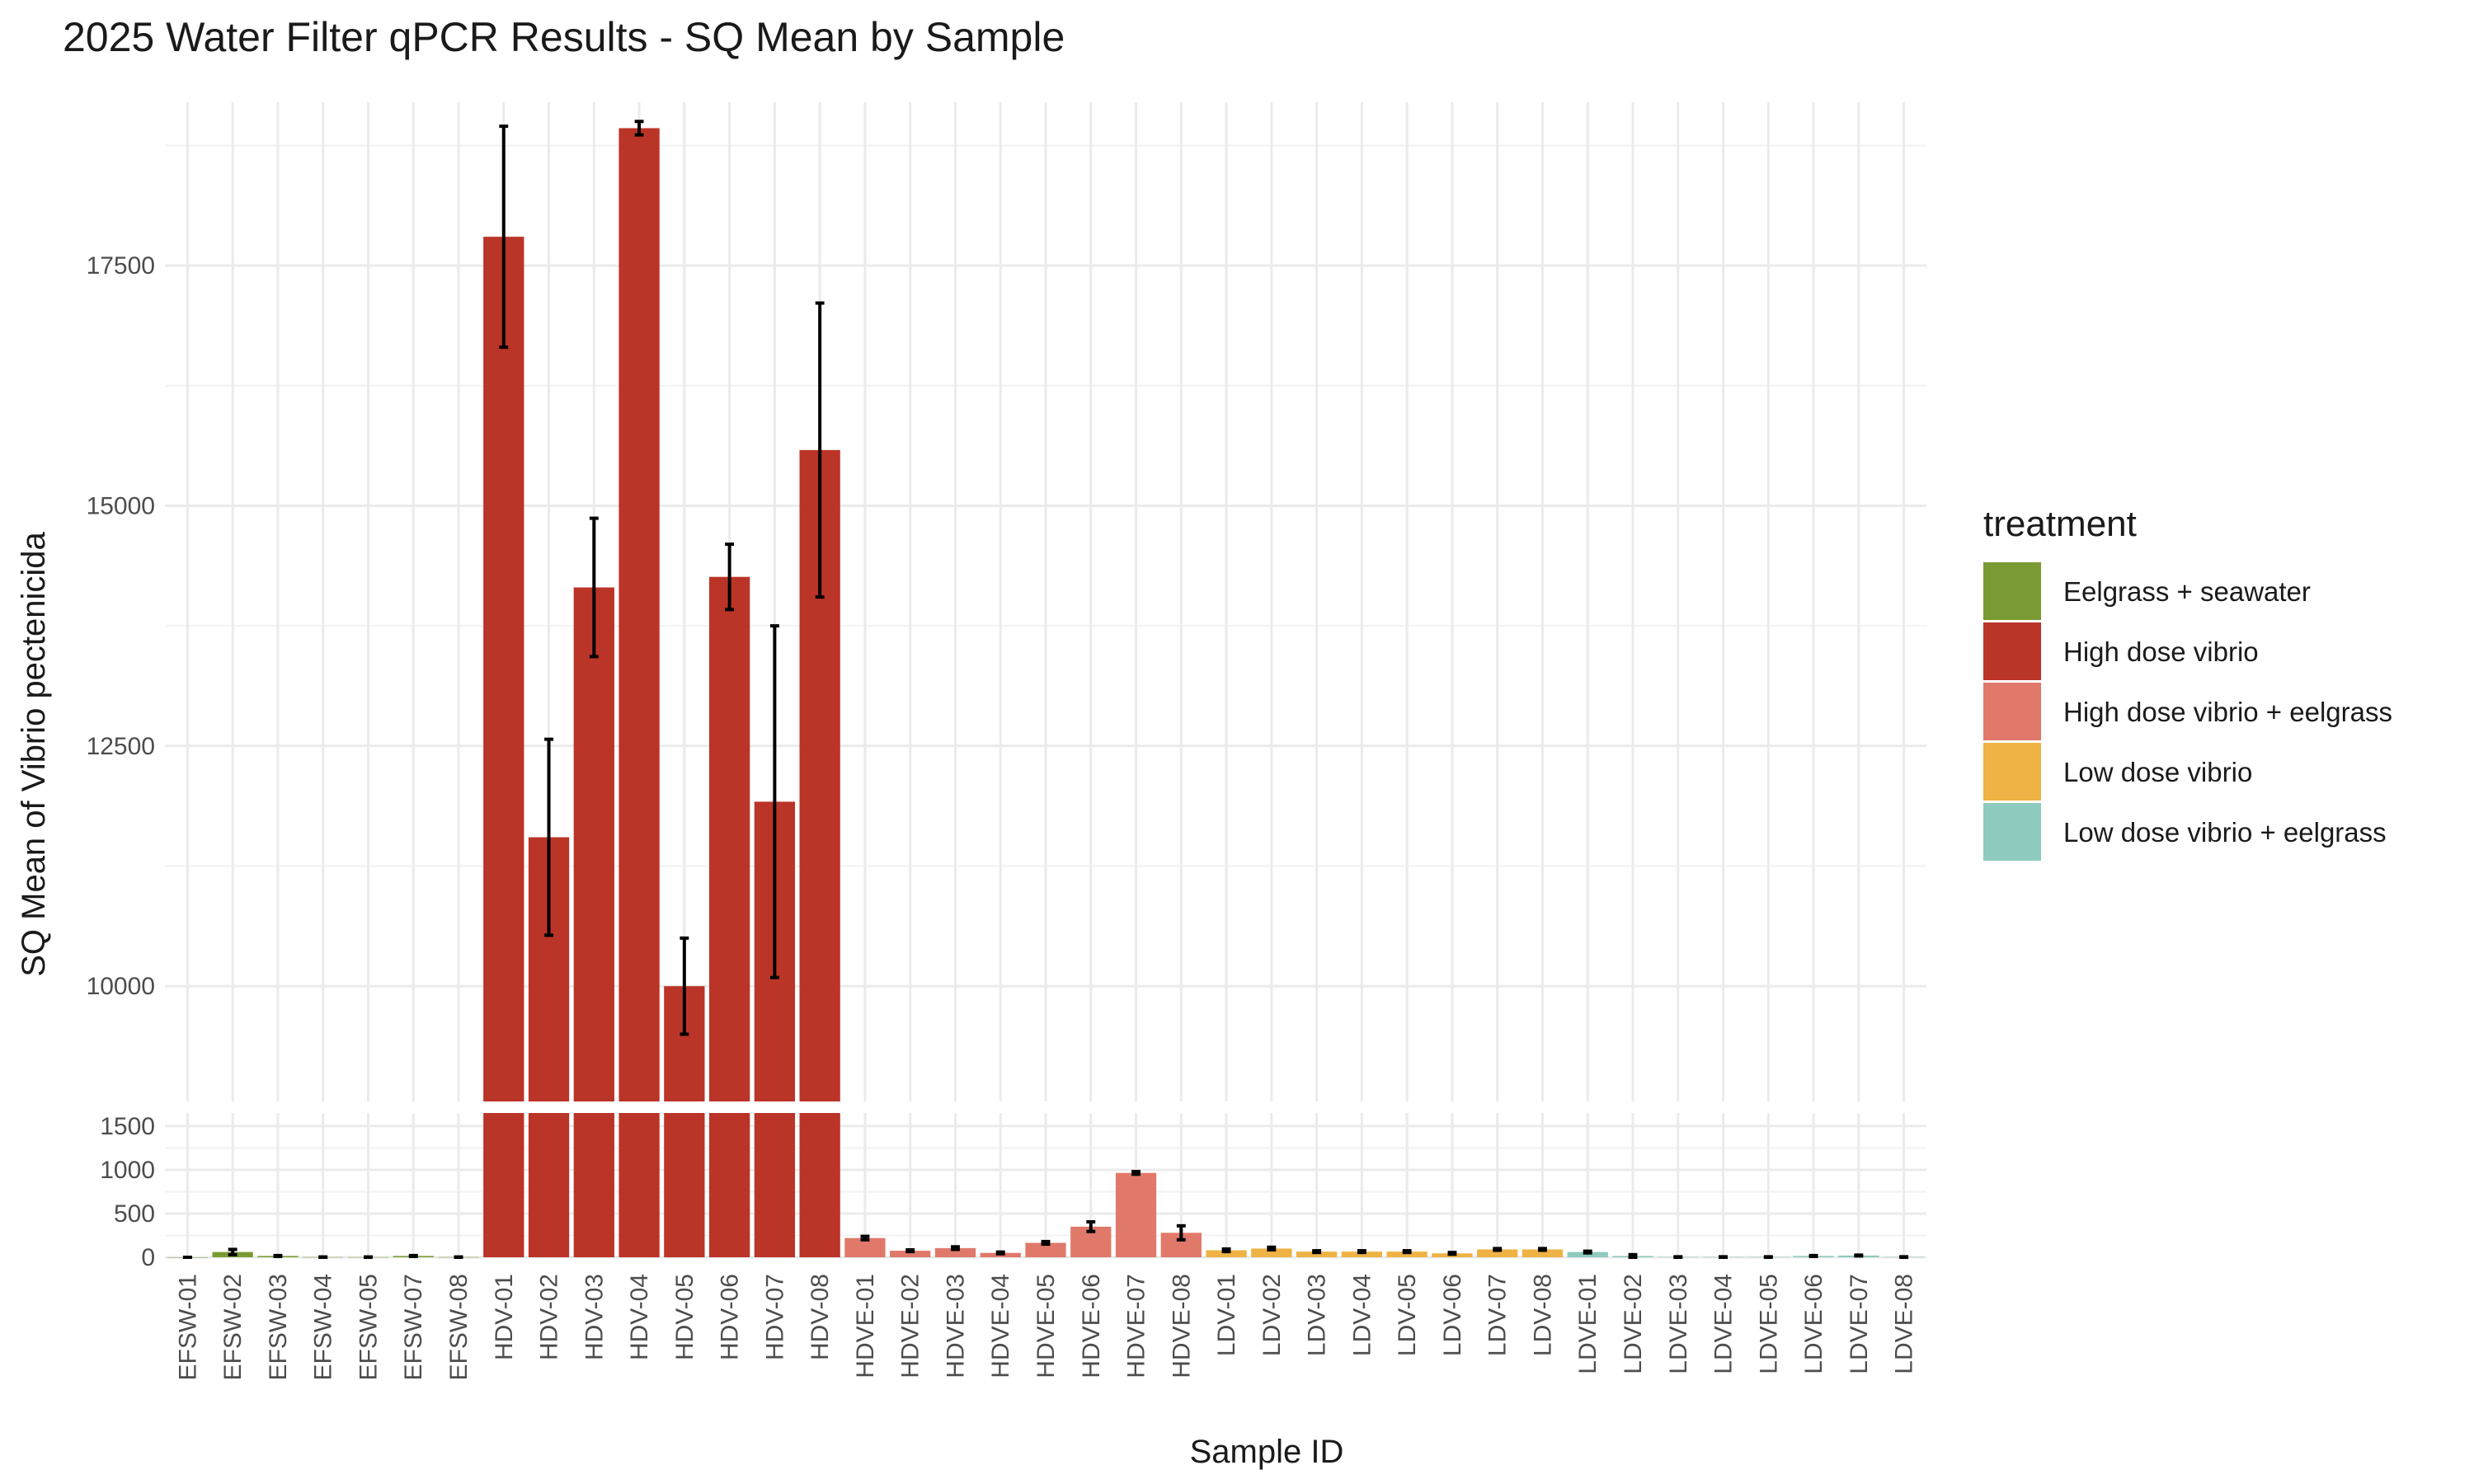  What do you see at coordinates (1542, 1315) in the screenshot?
I see `x-tick-label: LDV-08` at bounding box center [1542, 1315].